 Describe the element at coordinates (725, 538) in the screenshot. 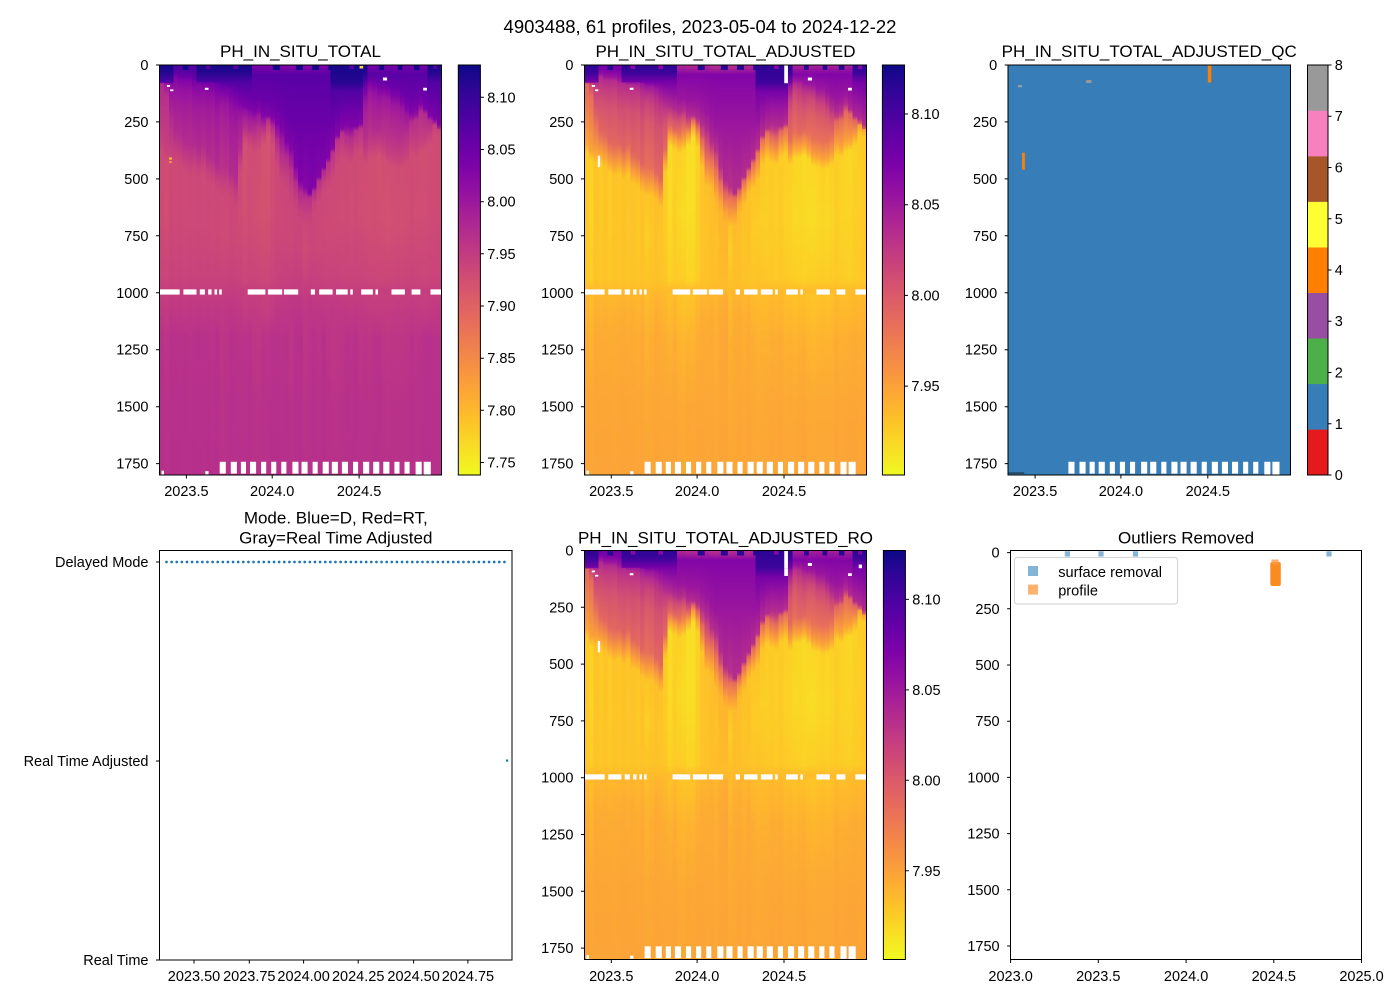

I see `svg-text: PH_IN_SITU_TOTAL_ADJUSTED_RO` at that location.